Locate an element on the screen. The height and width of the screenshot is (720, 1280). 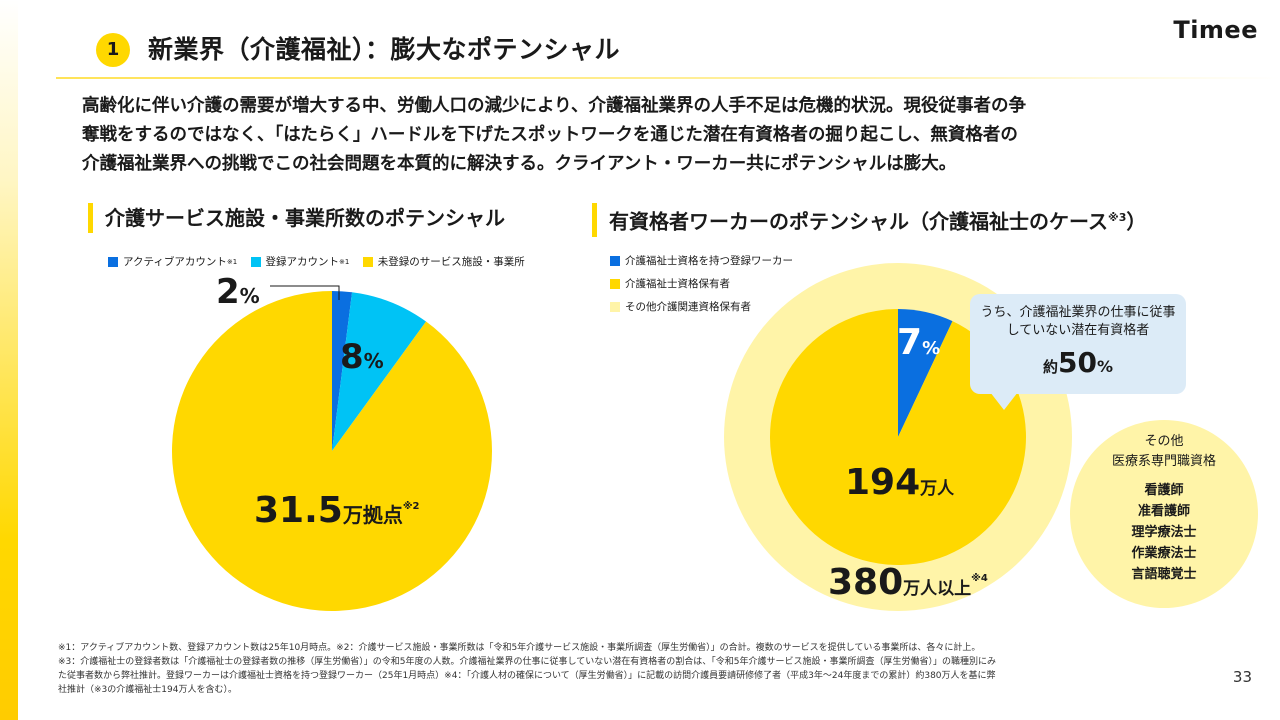
legend-label: 登録アカウント is located at coordinates (302, 262).